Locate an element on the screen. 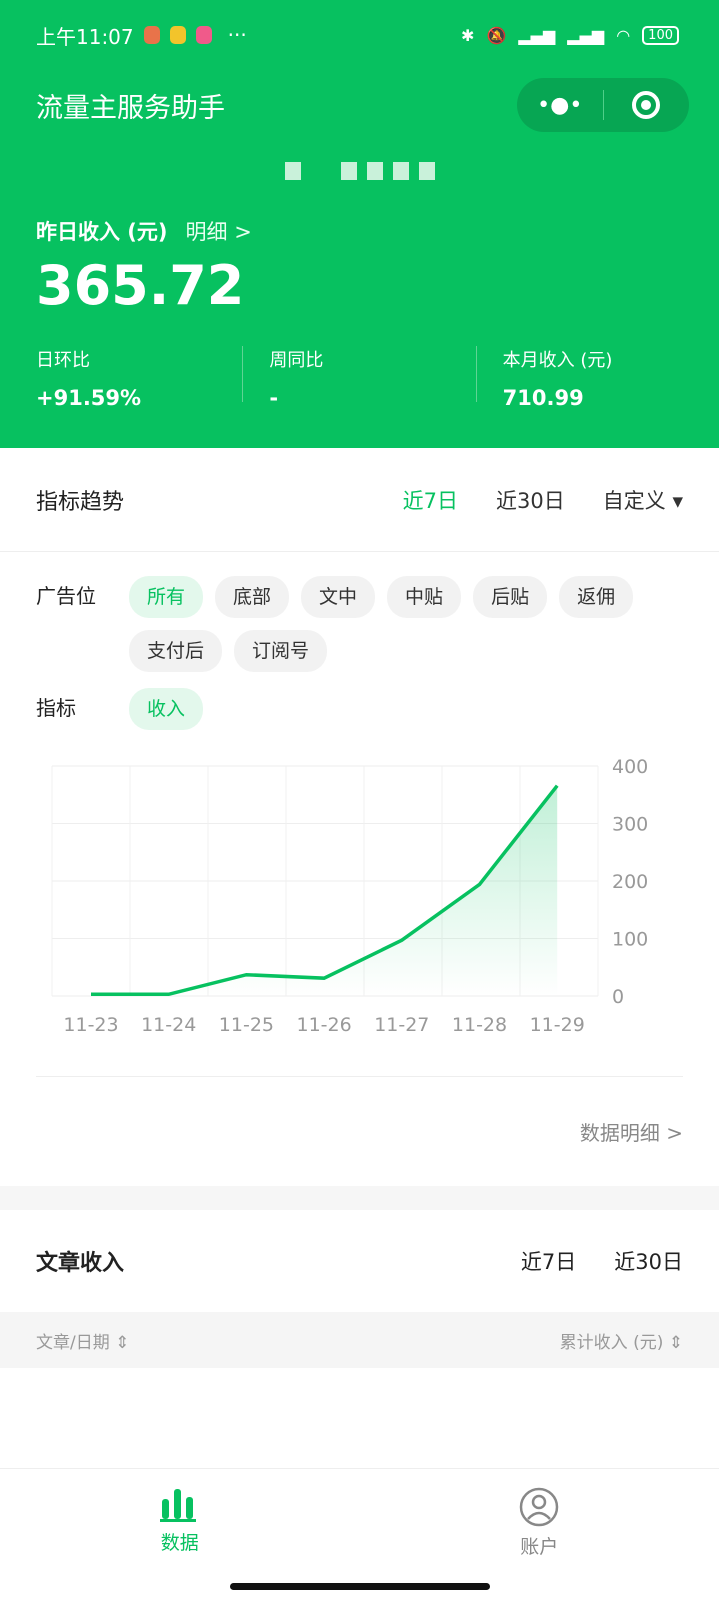 The width and height of the screenshot is (719, 1600). y-tick-label: 100 is located at coordinates (630, 940).